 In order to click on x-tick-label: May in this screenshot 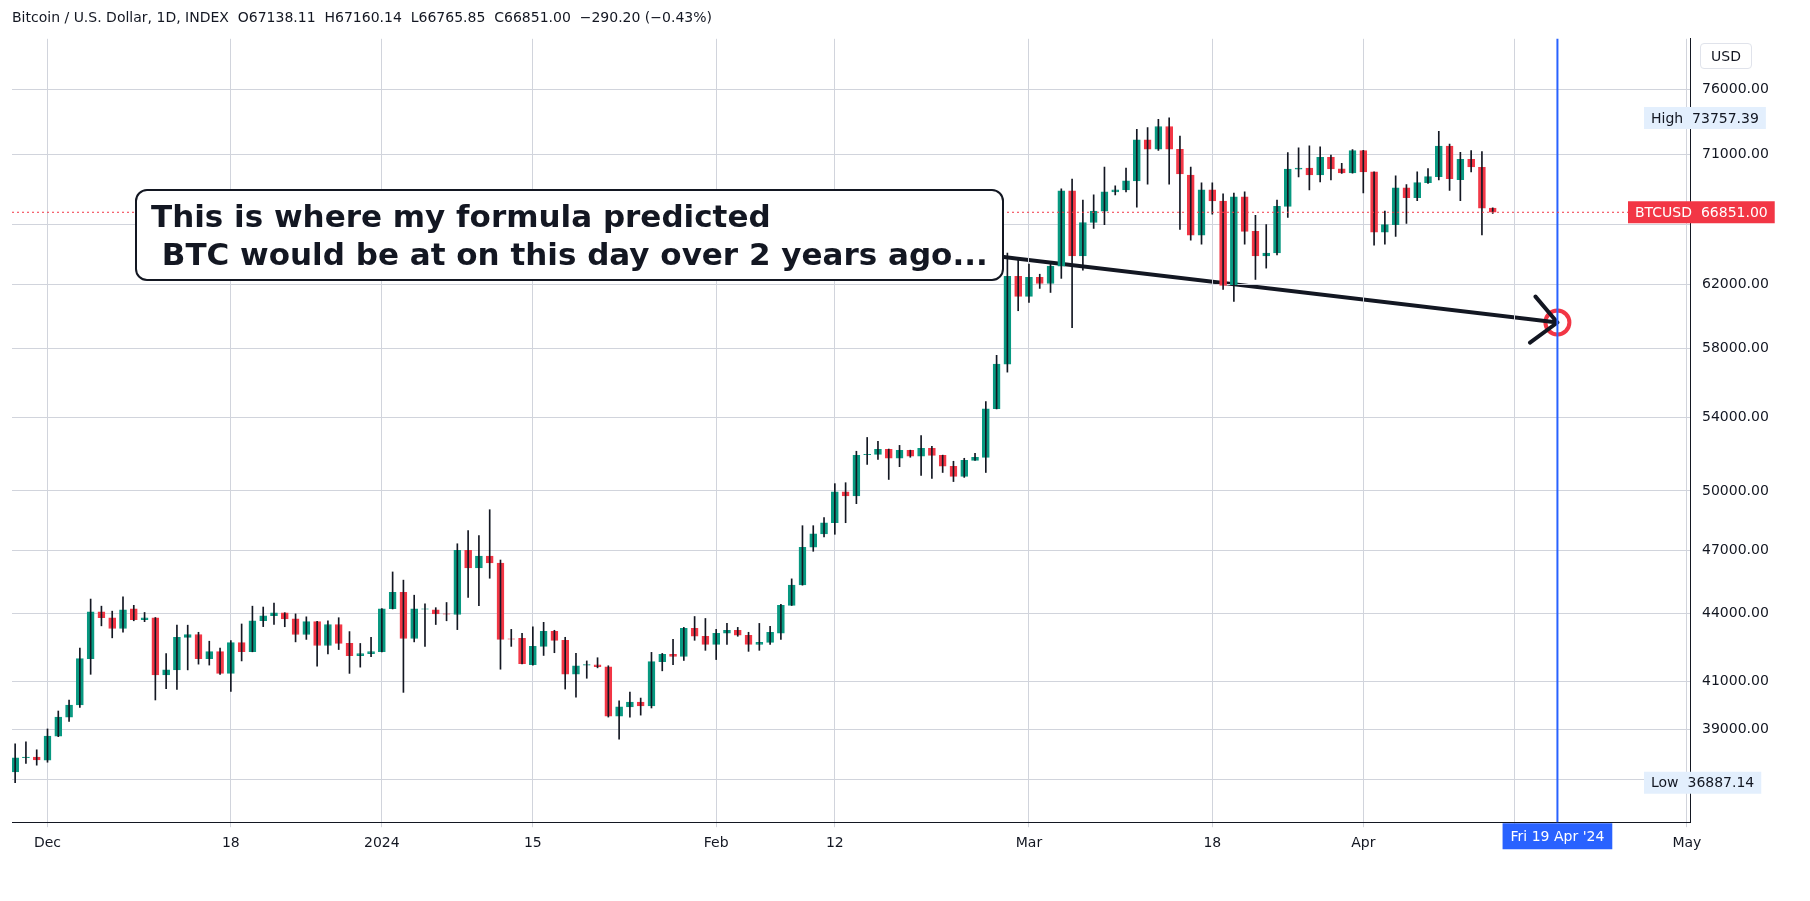, I will do `click(1687, 842)`.